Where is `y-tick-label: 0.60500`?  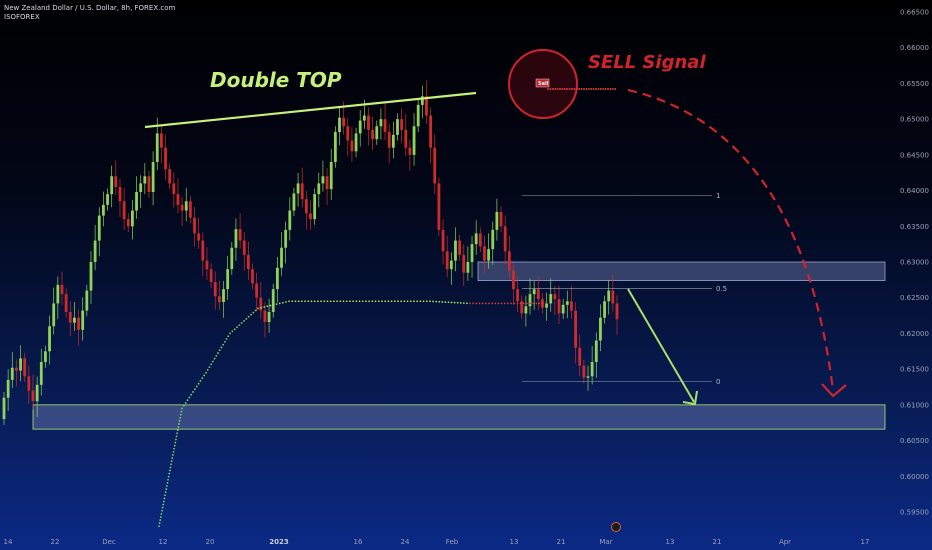 y-tick-label: 0.60500 is located at coordinates (914, 441).